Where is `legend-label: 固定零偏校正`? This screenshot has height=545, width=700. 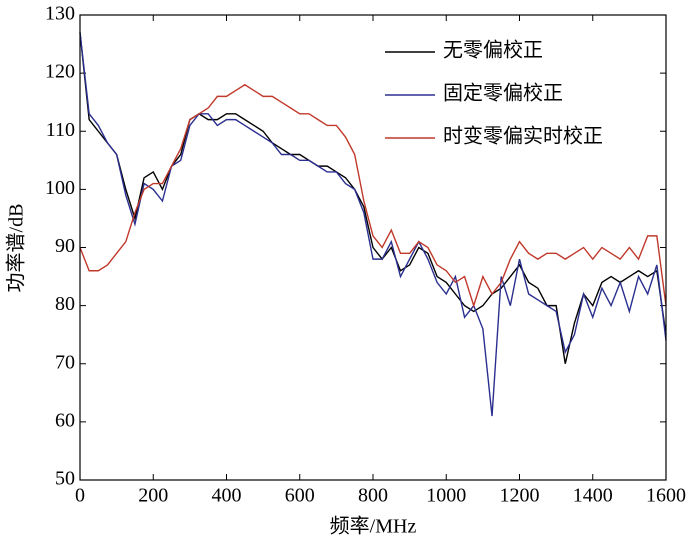
legend-label: 固定零偏校正 is located at coordinates (503, 93).